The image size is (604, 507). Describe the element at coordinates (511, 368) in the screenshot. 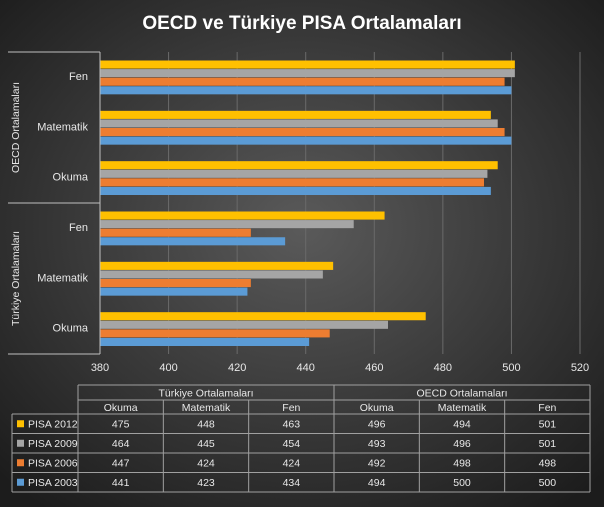

I see `x-tick-label: 500` at that location.